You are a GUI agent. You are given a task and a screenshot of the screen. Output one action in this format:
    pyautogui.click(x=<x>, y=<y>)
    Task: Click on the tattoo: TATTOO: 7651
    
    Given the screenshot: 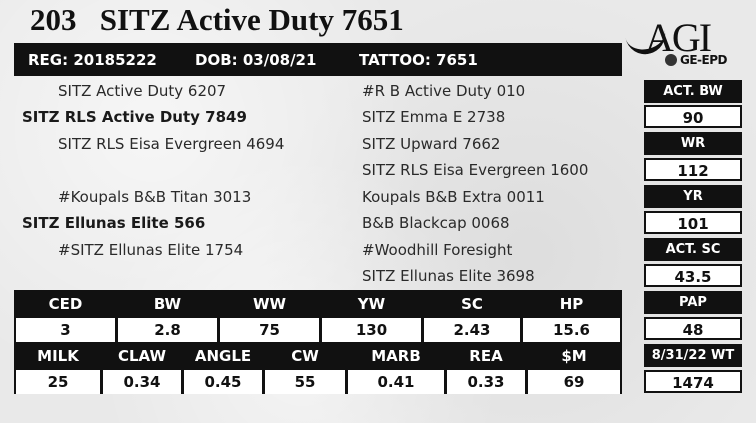 What is the action you would take?
    pyautogui.click(x=418, y=60)
    